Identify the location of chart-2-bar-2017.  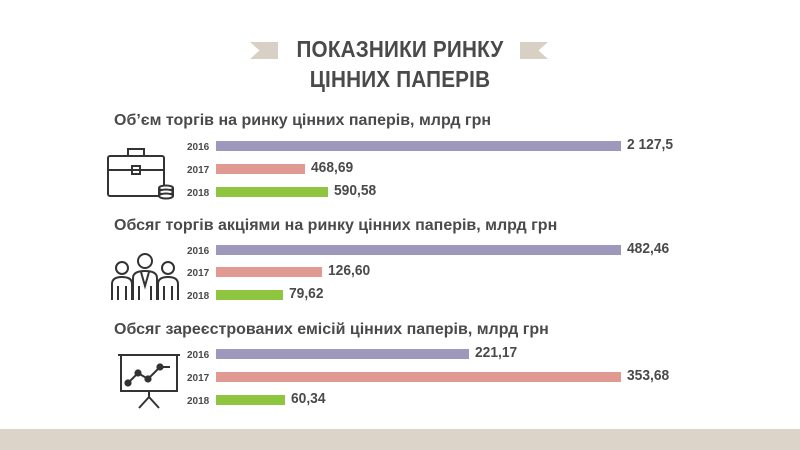
(269, 272).